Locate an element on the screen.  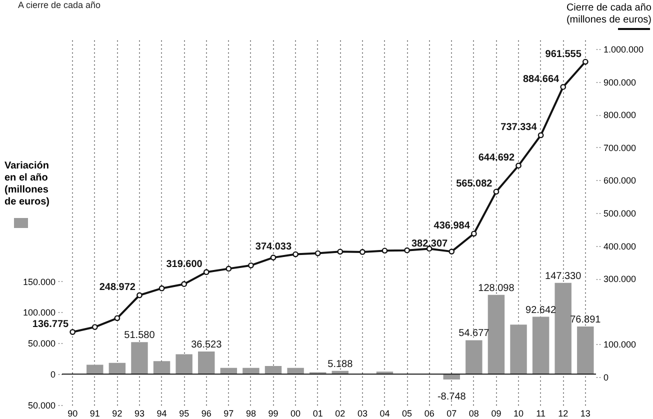
y2-tick-label: 300.000 is located at coordinates (620, 279).